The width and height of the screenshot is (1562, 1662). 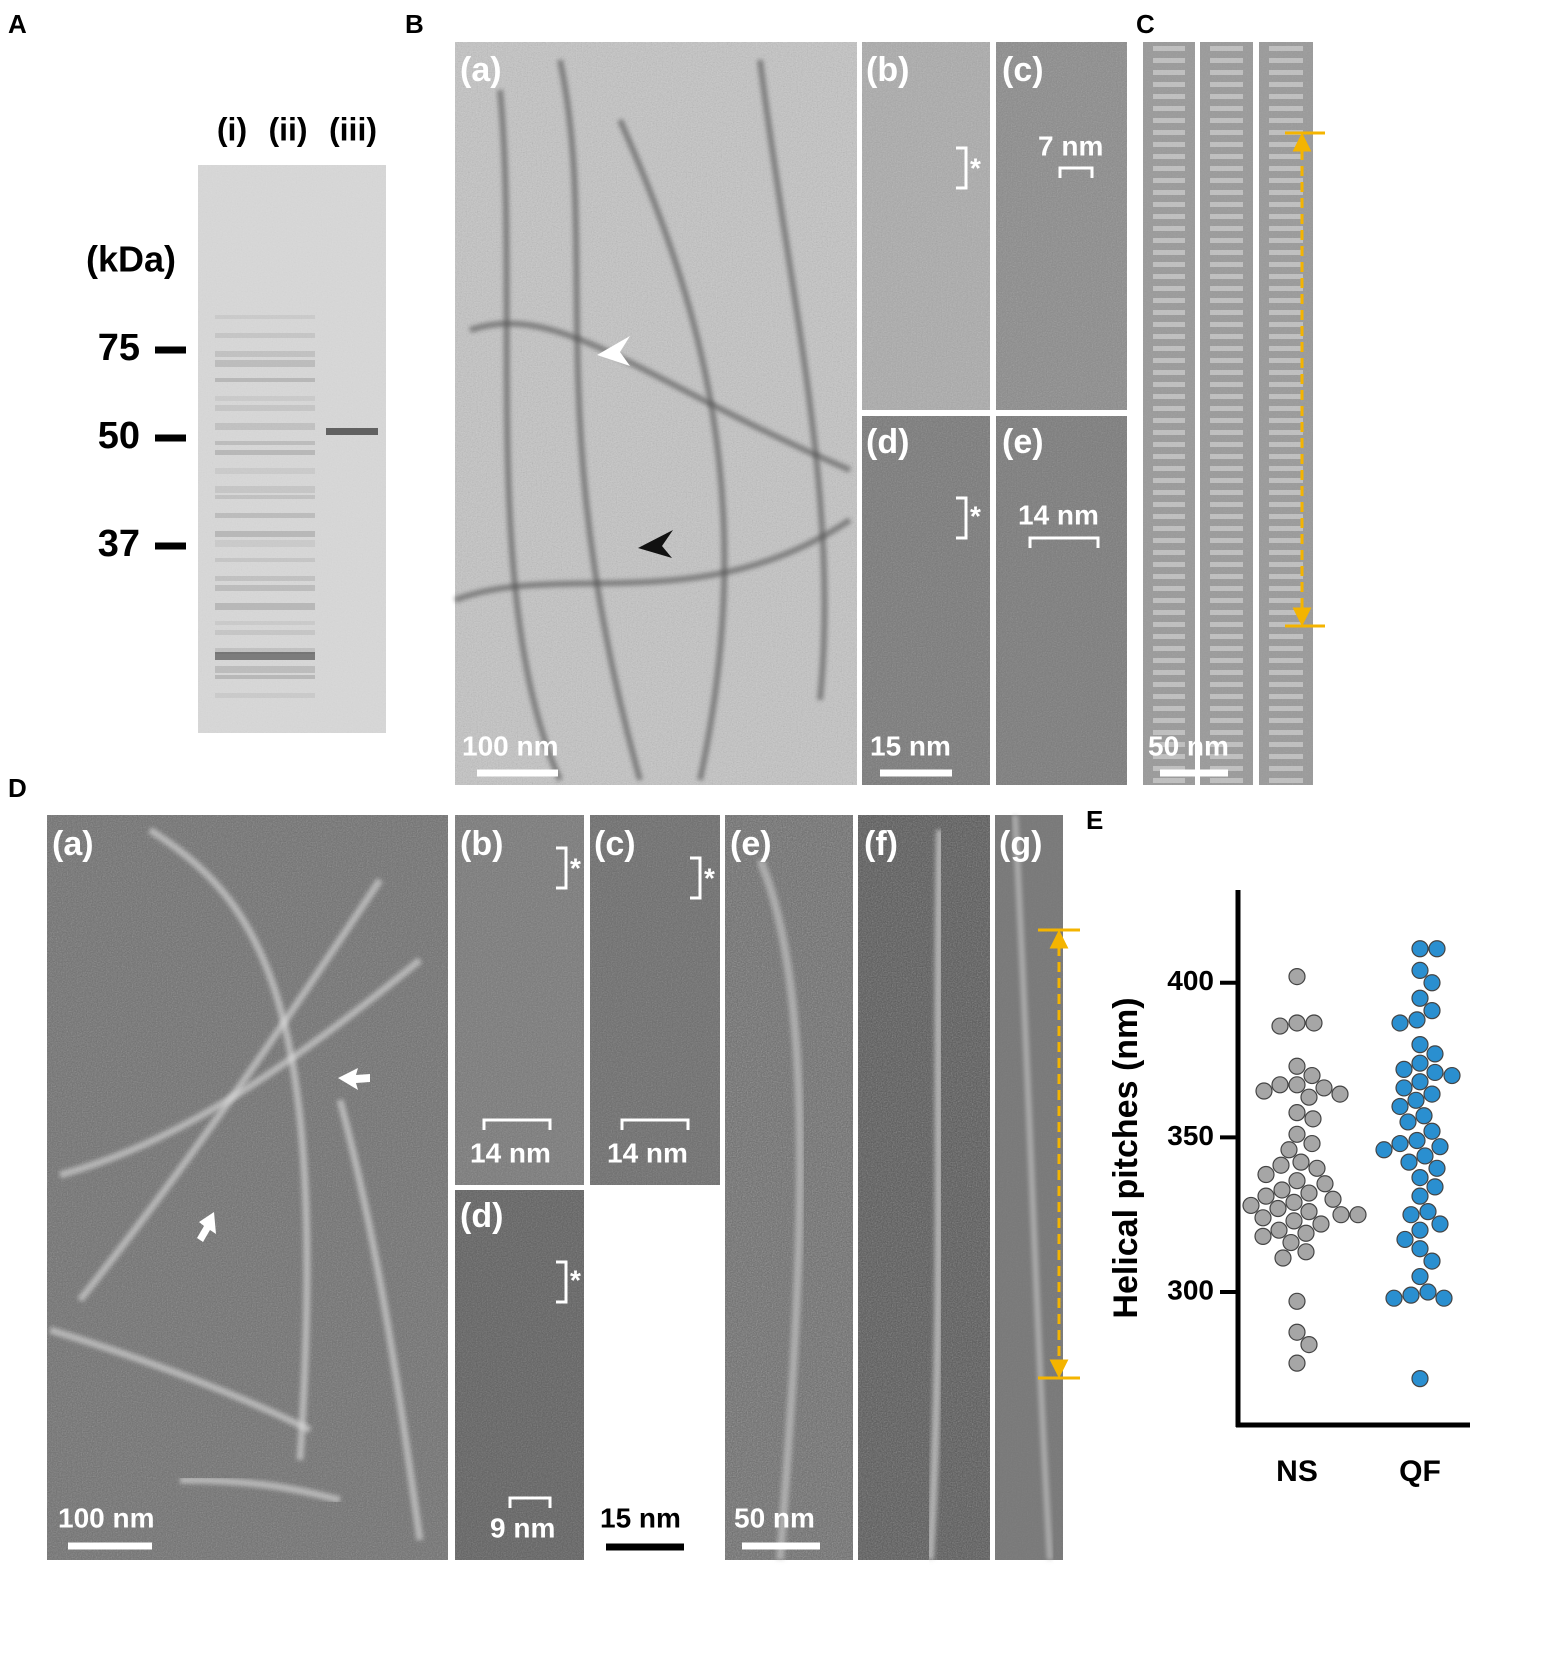 I want to click on lane-label: (ii), so click(x=287, y=129).